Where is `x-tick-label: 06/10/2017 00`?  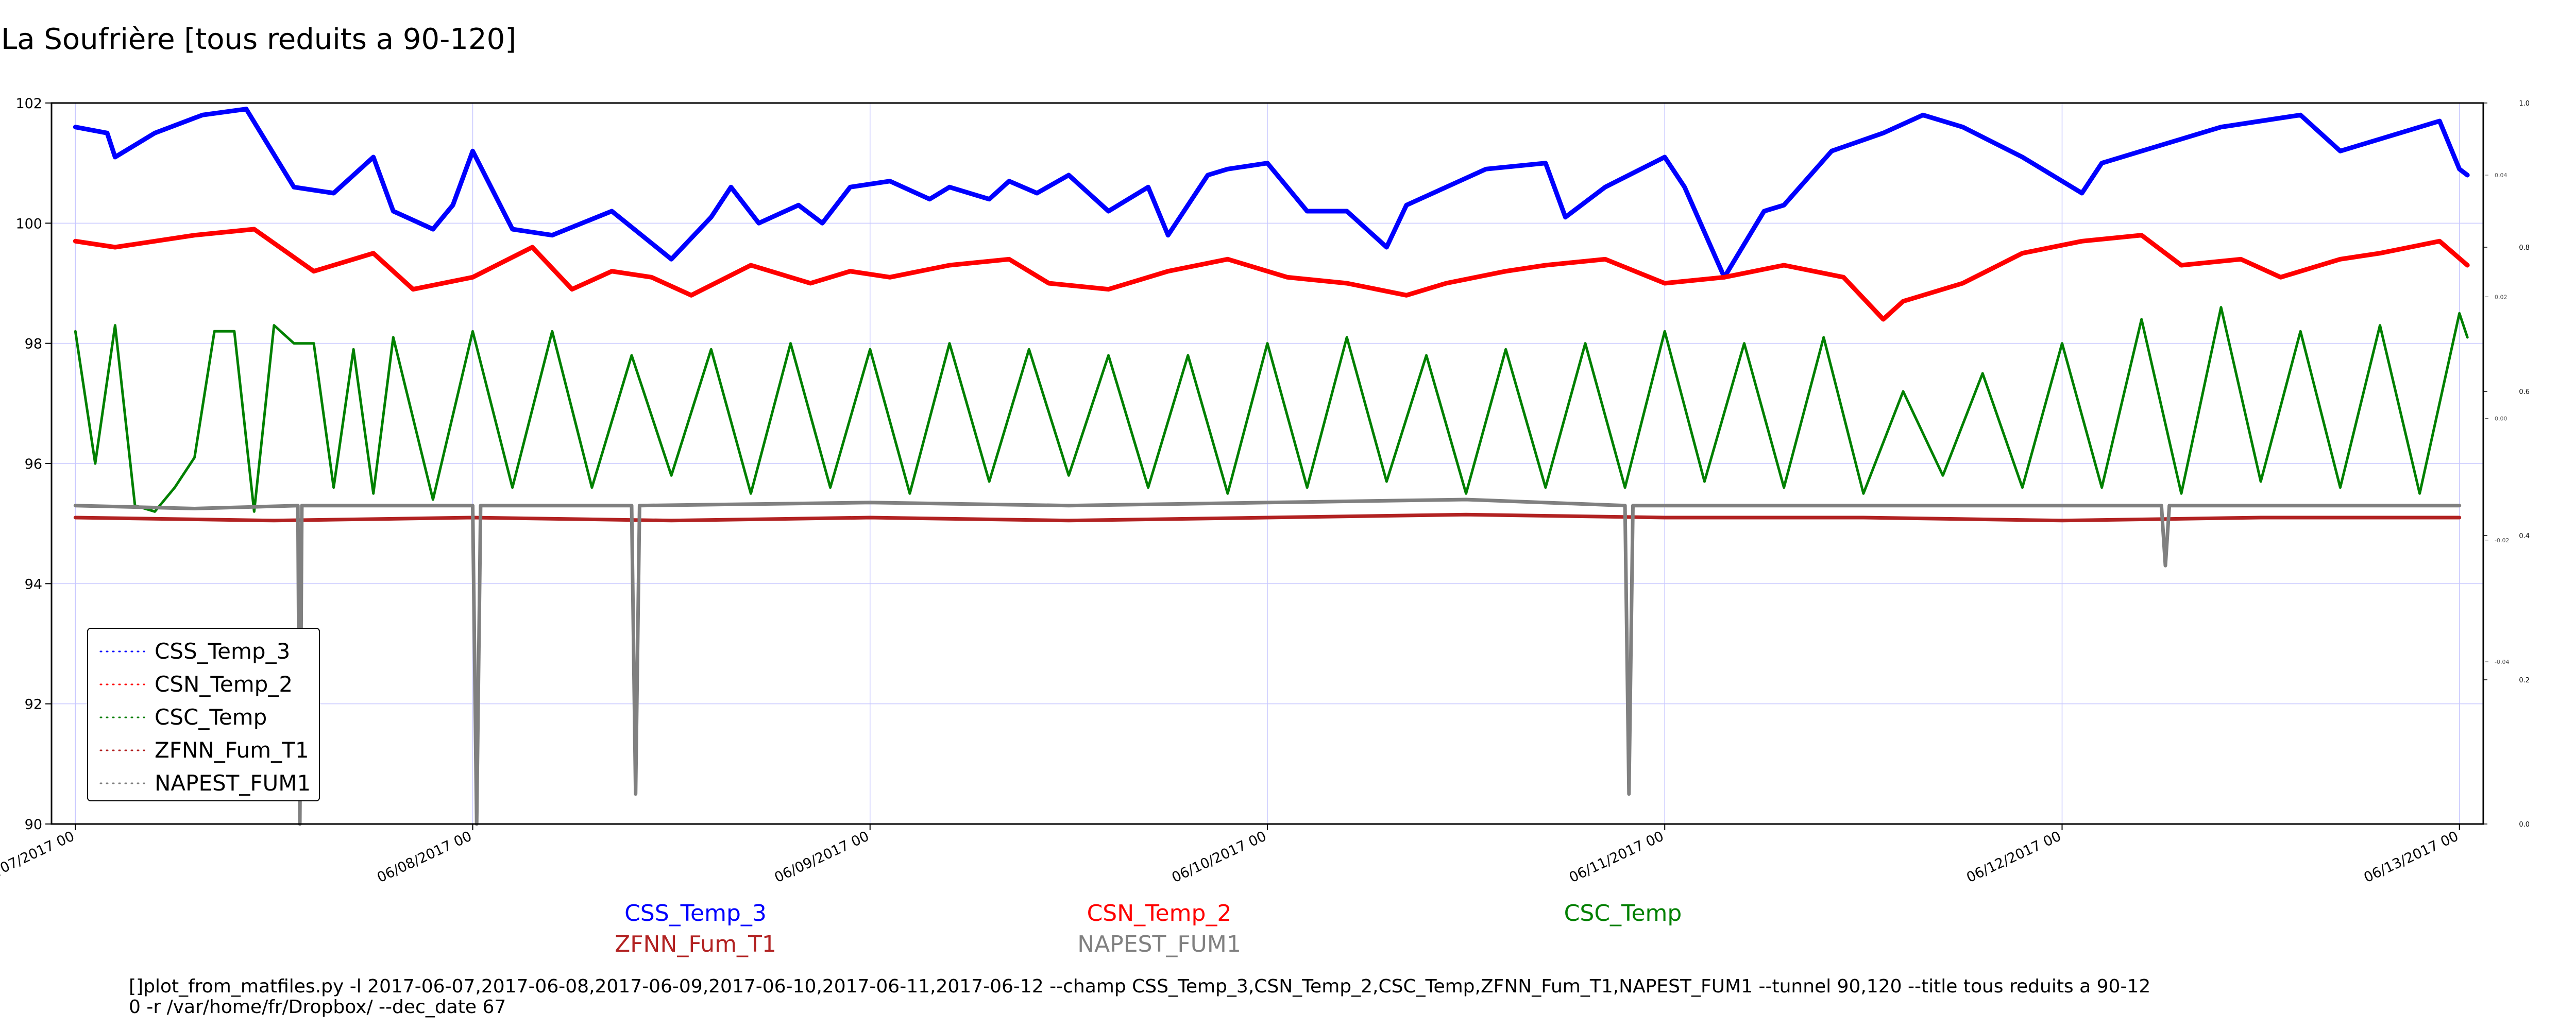 x-tick-label: 06/10/2017 00 is located at coordinates (1219, 857).